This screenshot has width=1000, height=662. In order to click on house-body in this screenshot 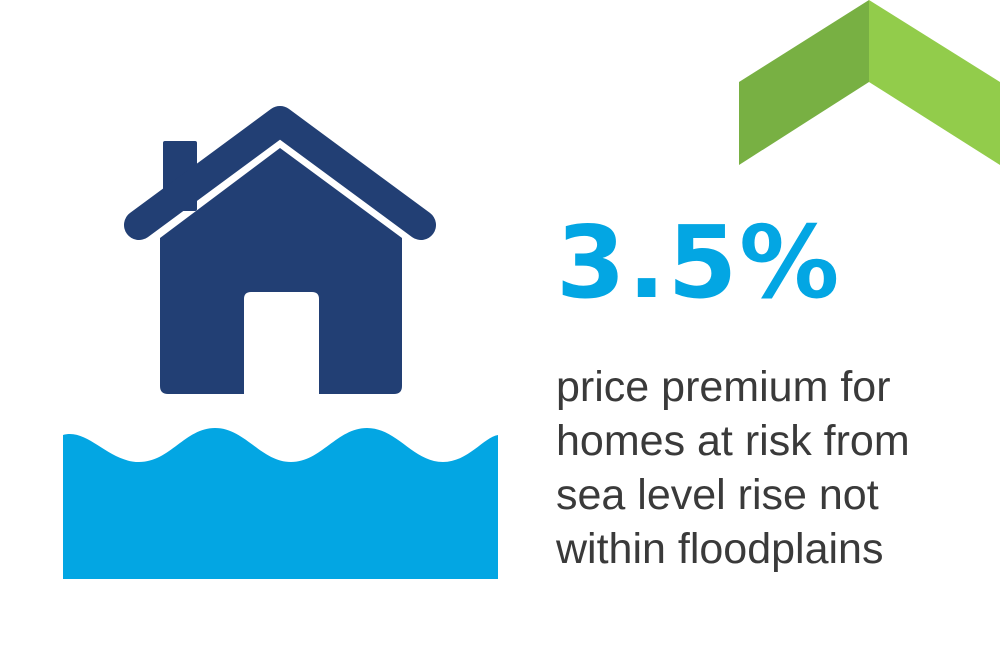, I will do `click(281, 271)`.